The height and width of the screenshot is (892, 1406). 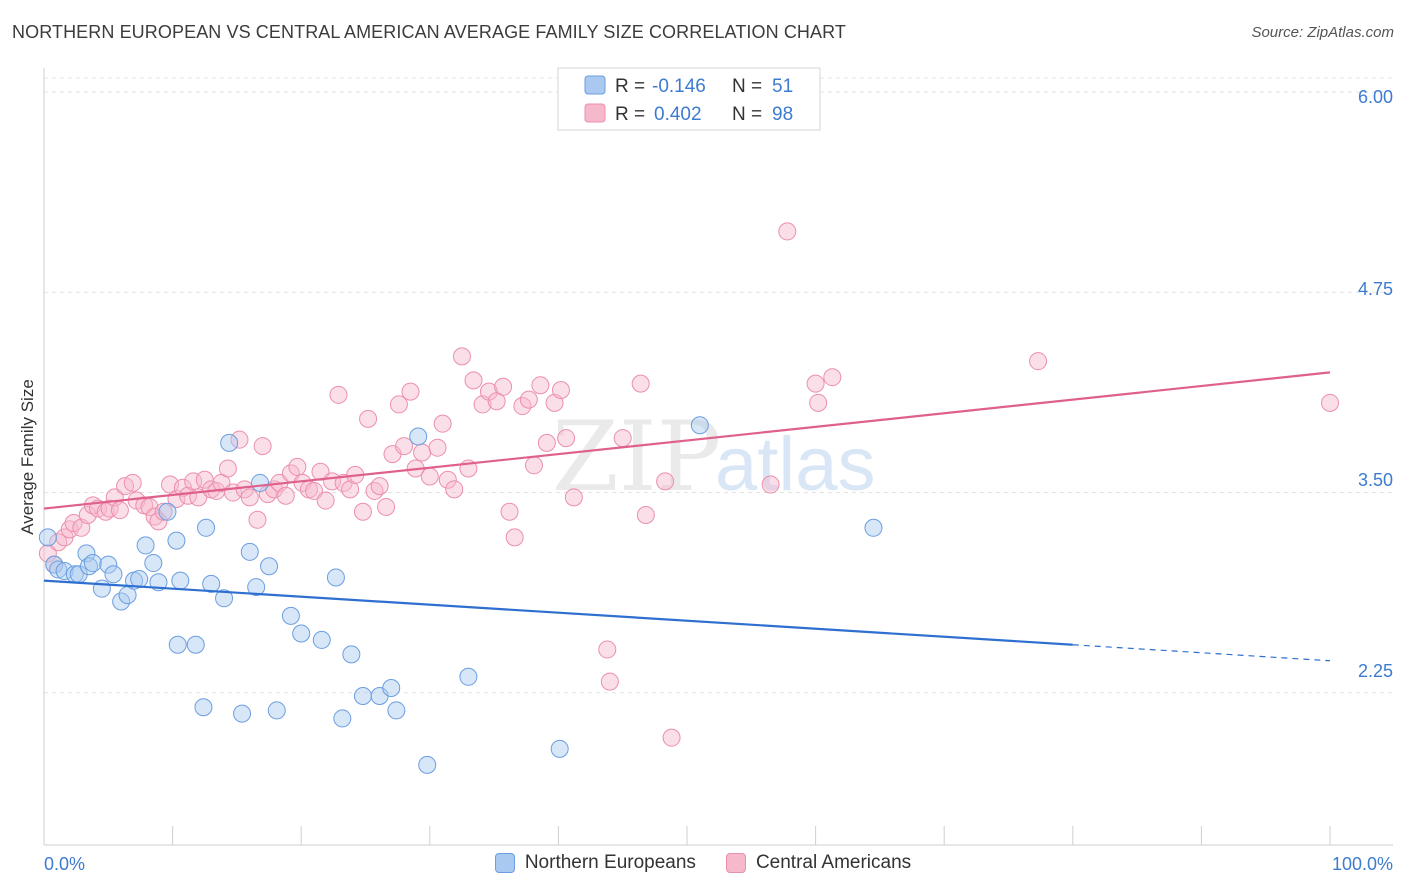 I want to click on trendline-northern-europeans, so click(x=558, y=612).